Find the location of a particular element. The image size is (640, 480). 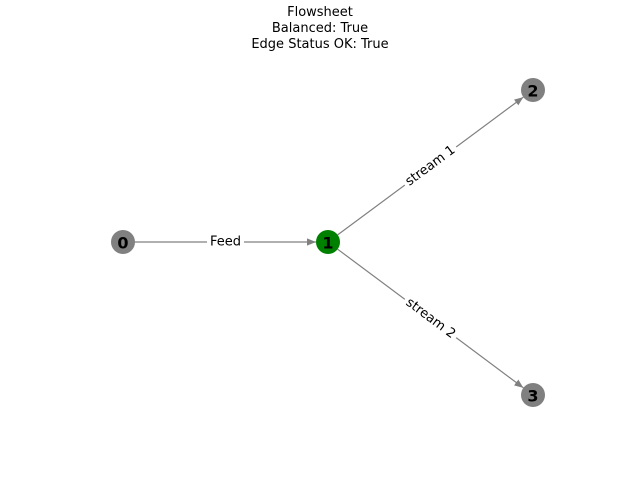

edge-label-group-1-2: stream 1 is located at coordinates (430, 166).